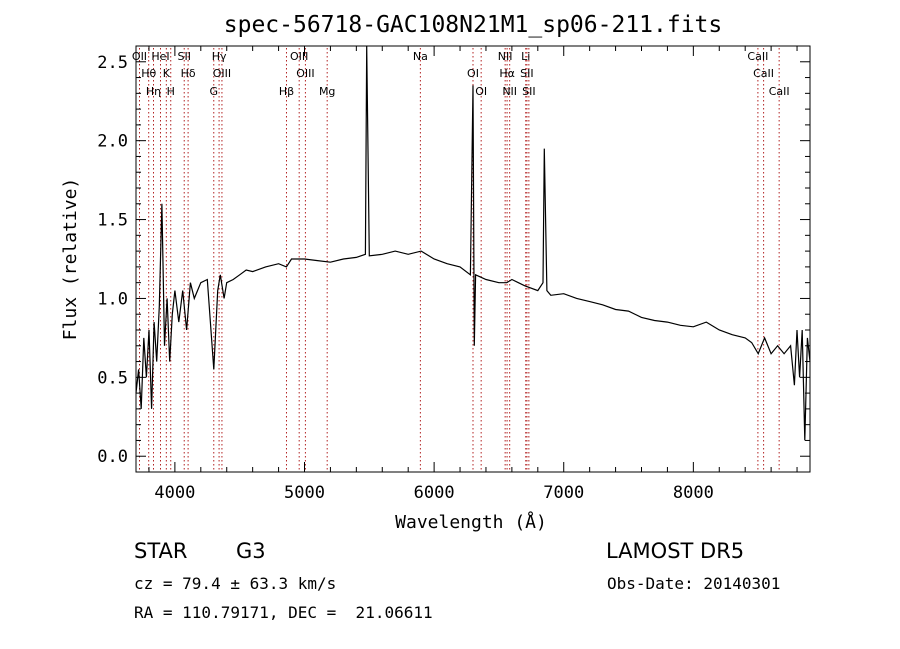  What do you see at coordinates (693, 493) in the screenshot?
I see `x-tick-label: 8000` at bounding box center [693, 493].